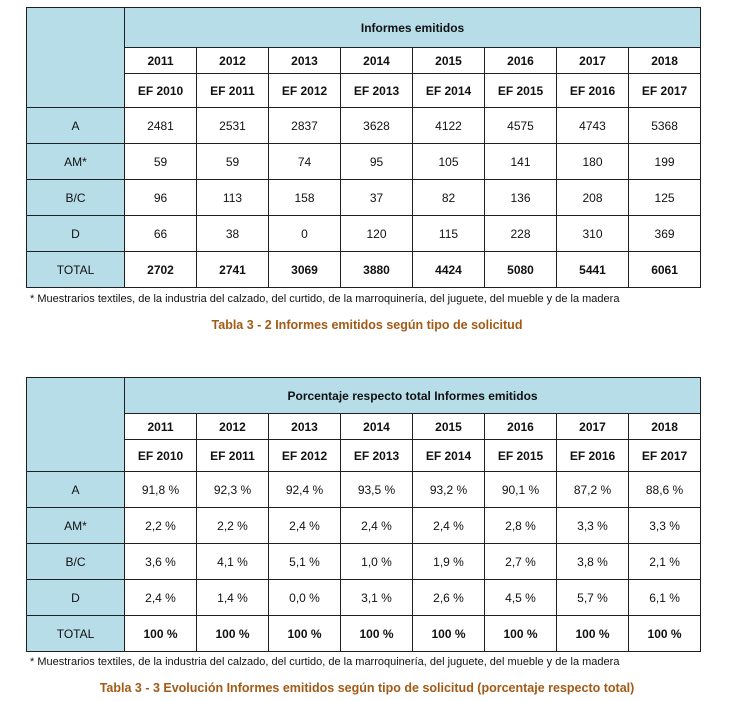 The height and width of the screenshot is (701, 734). I want to click on value-cell: 5,7 %, so click(592, 597).